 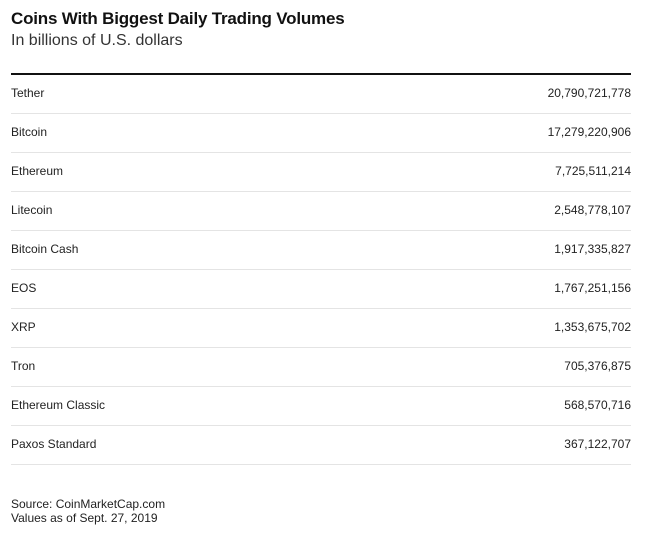 I want to click on row-label: XRP, so click(x=23, y=327).